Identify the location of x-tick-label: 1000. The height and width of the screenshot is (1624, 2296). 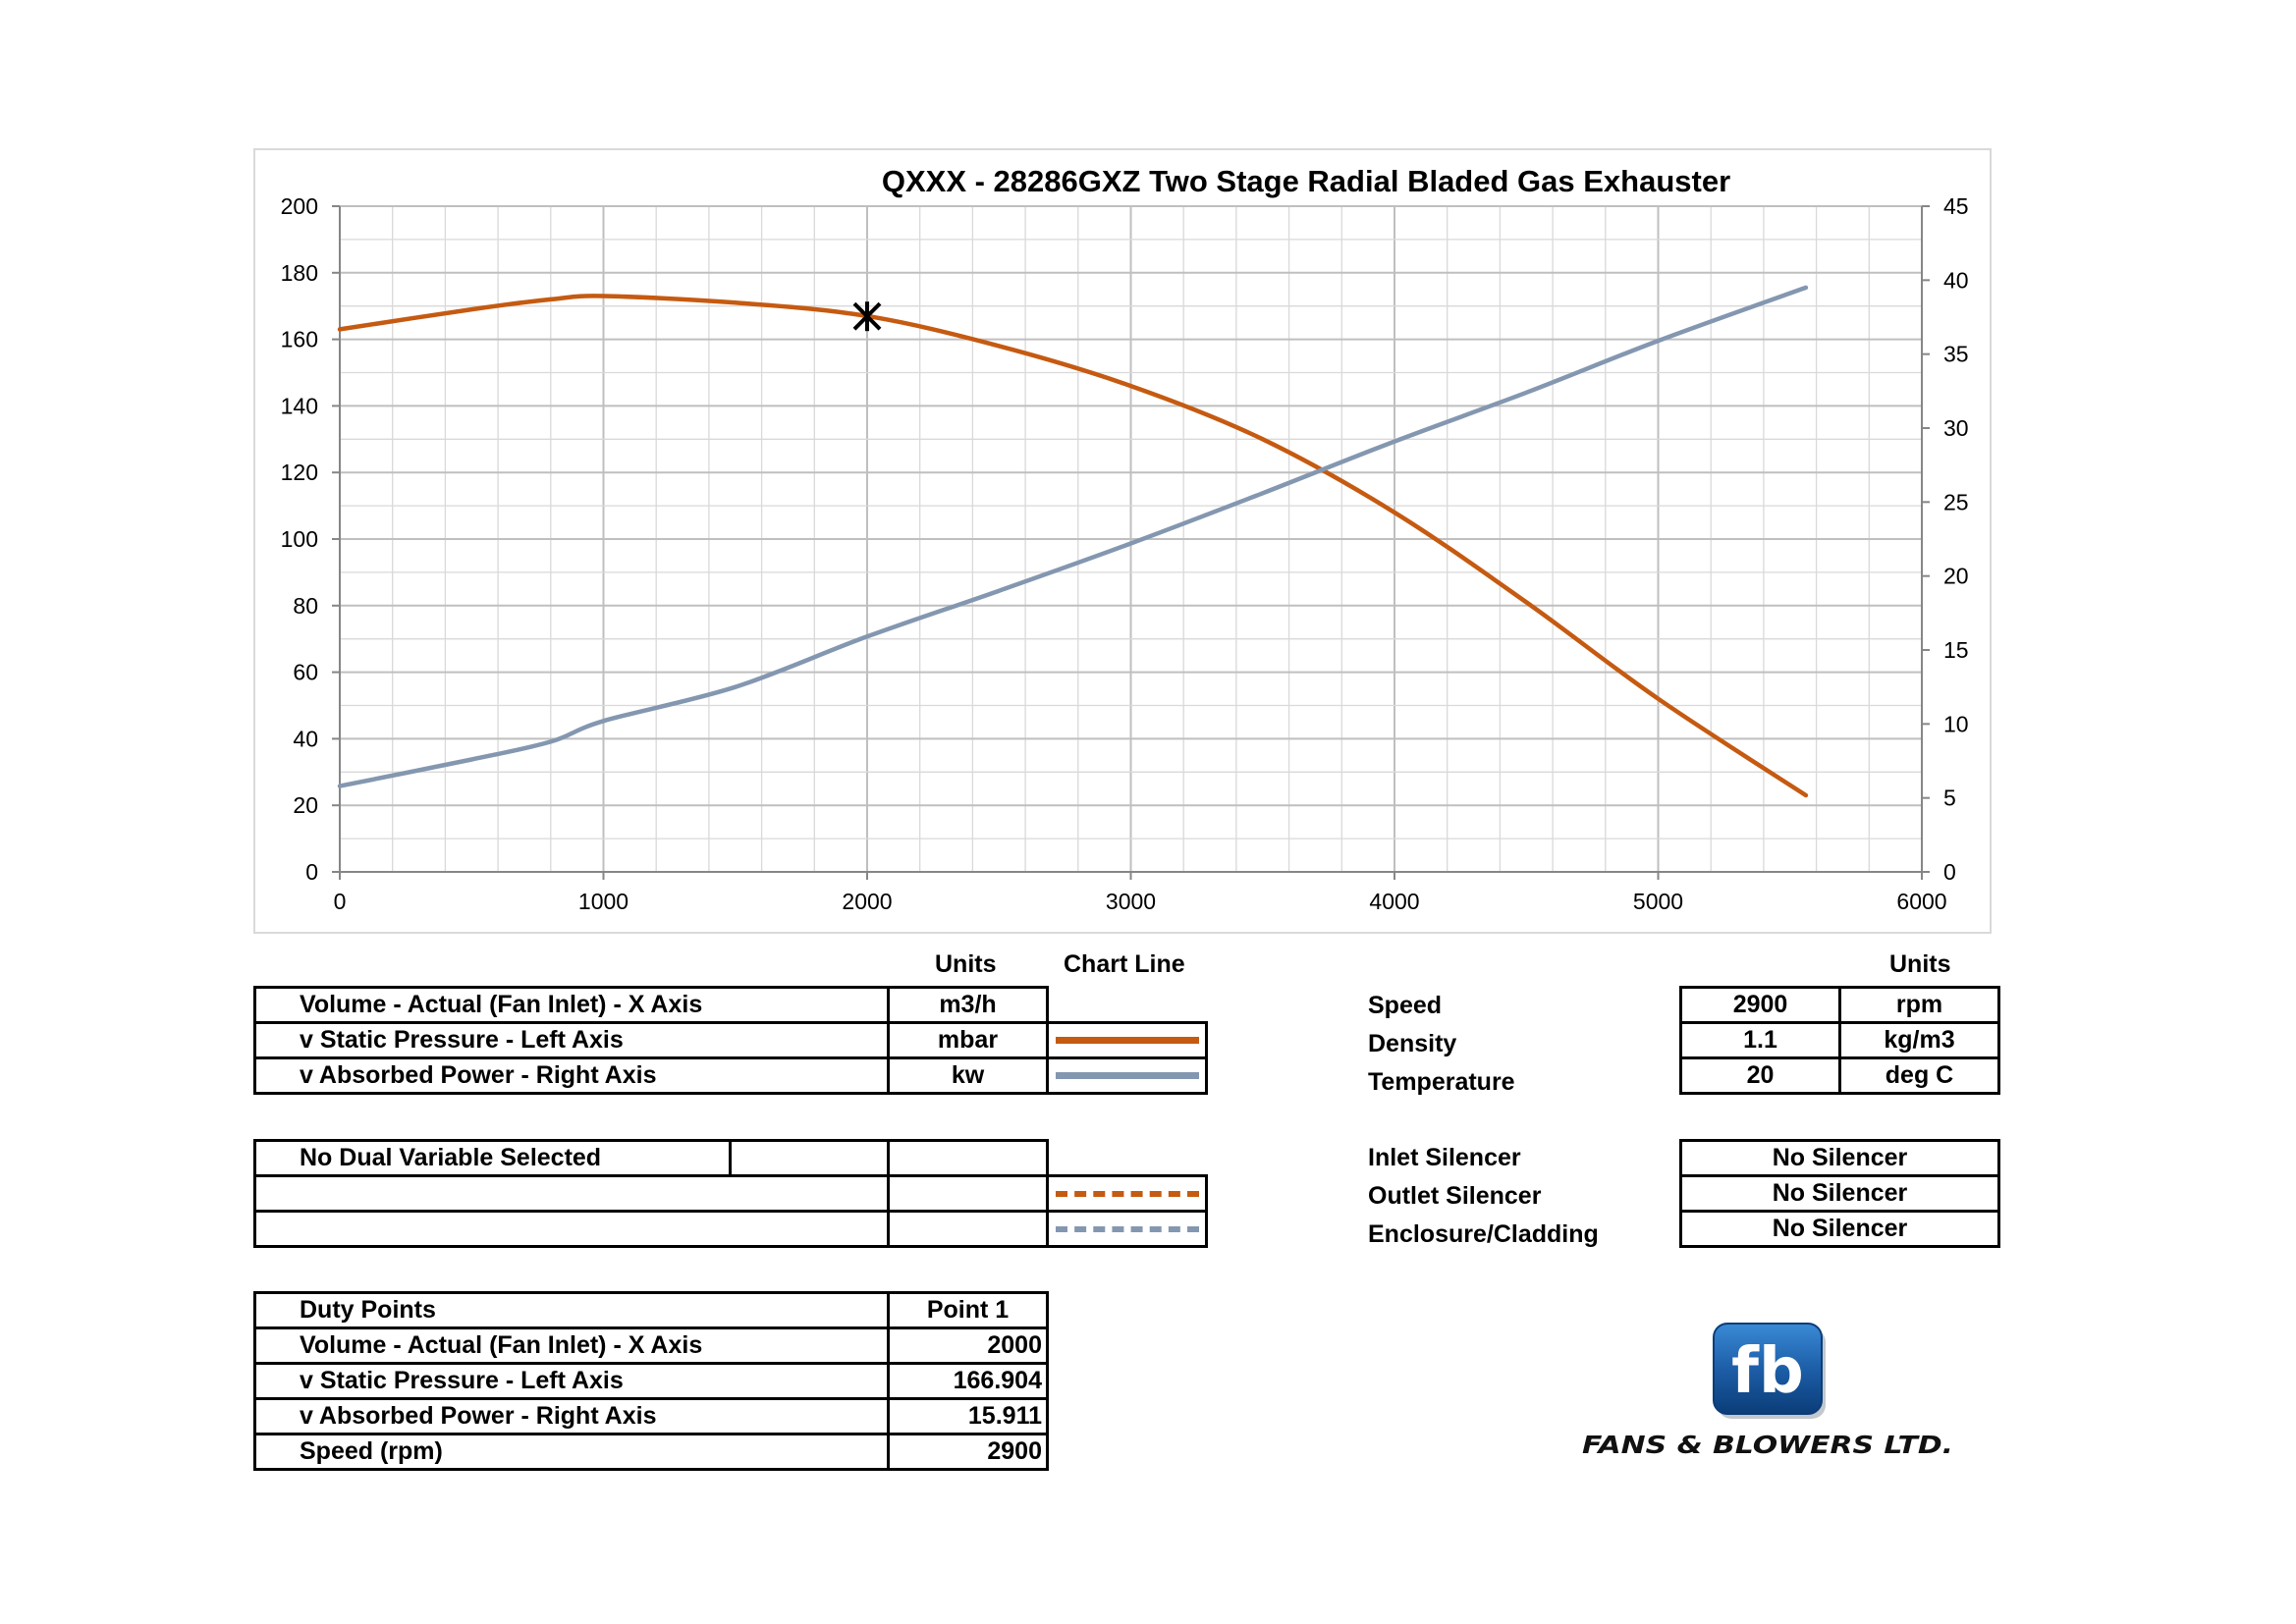
(603, 901).